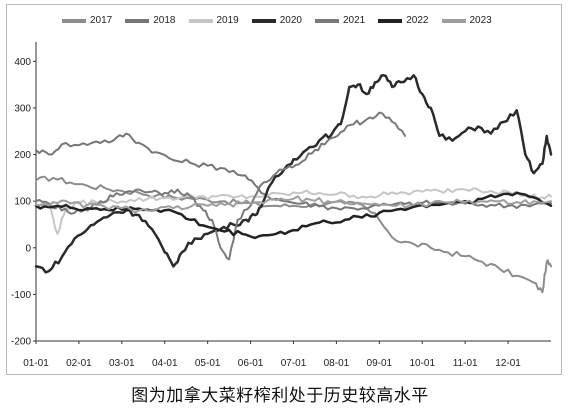 This screenshot has height=415, width=569. I want to click on legend-label: 2017, so click(101, 20).